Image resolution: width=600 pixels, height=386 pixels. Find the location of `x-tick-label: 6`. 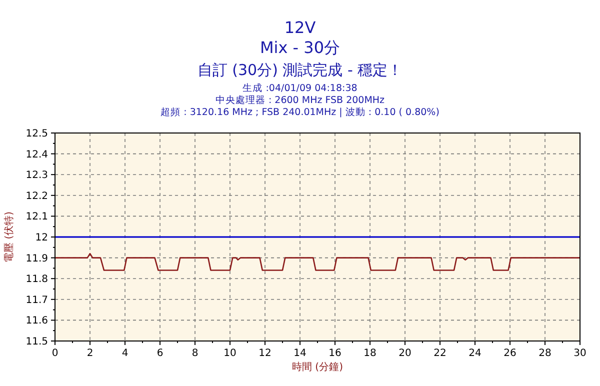

x-tick-label: 6 is located at coordinates (160, 353).